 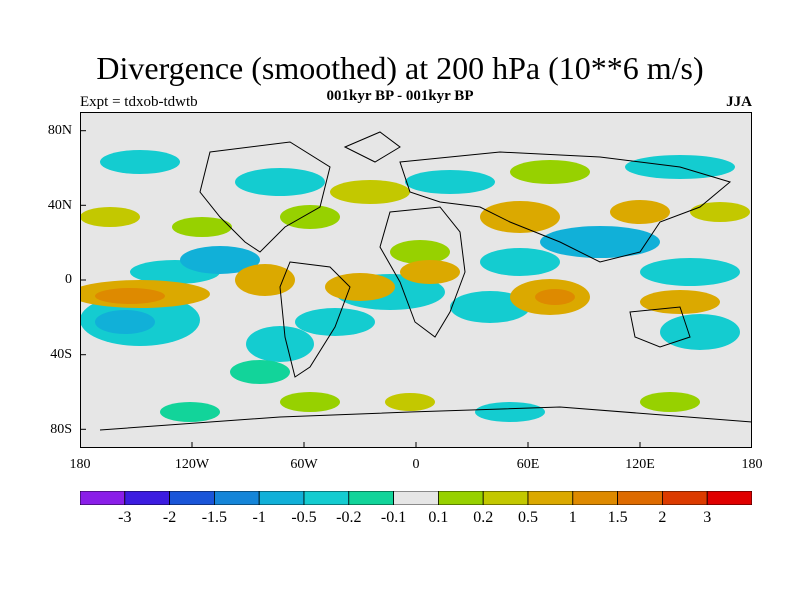 What do you see at coordinates (739, 102) in the screenshot?
I see `season-label: JJA` at bounding box center [739, 102].